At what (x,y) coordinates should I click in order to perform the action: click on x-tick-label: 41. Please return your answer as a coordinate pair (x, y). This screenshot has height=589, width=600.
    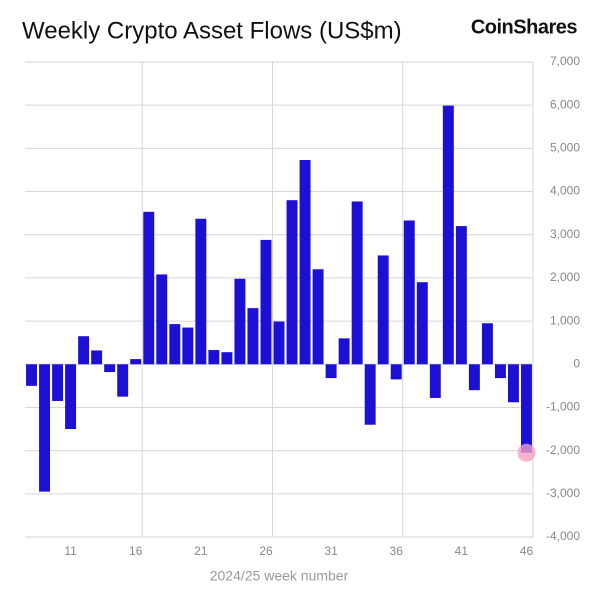
    Looking at the image, I should click on (462, 551).